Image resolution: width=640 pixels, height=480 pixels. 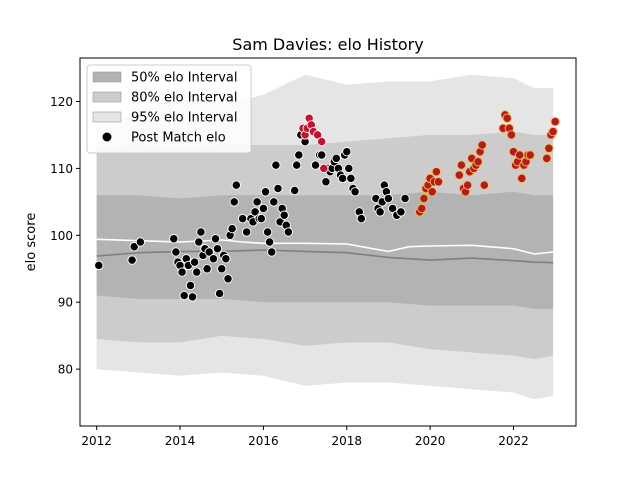 What do you see at coordinates (31, 242) in the screenshot?
I see `y-axis-label: elo score` at bounding box center [31, 242].